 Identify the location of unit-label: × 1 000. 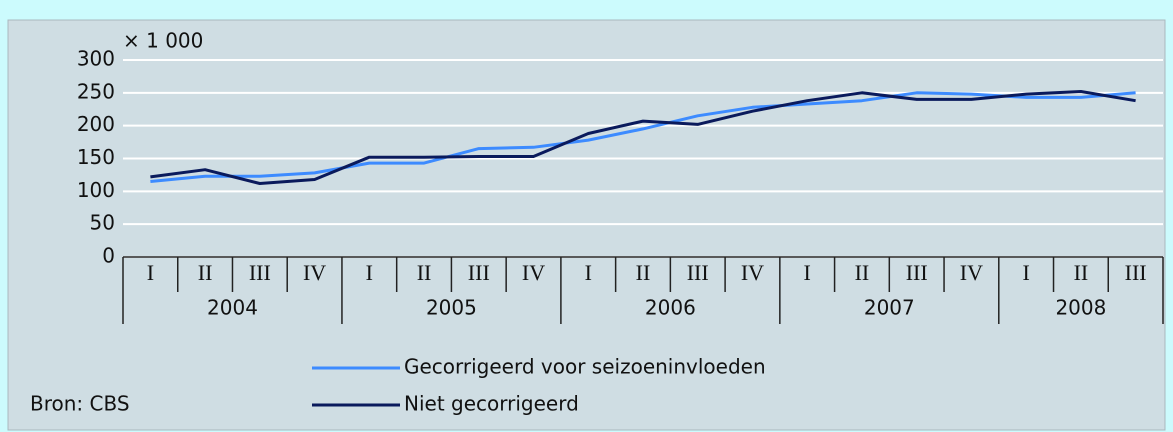
(163, 41).